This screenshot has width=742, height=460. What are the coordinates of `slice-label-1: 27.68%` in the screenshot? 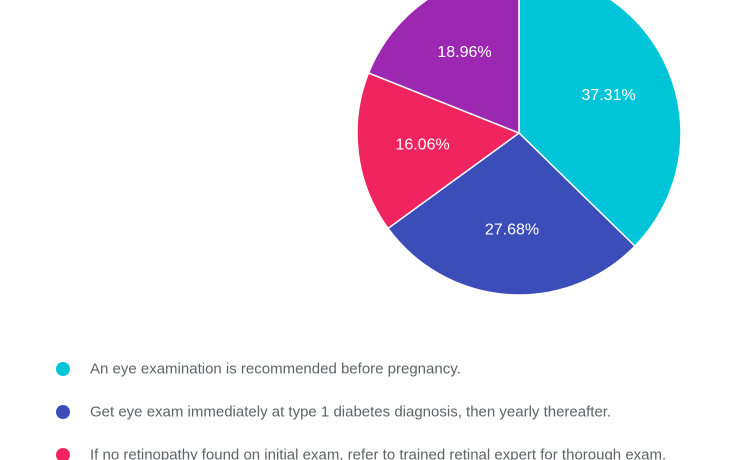 It's located at (512, 229).